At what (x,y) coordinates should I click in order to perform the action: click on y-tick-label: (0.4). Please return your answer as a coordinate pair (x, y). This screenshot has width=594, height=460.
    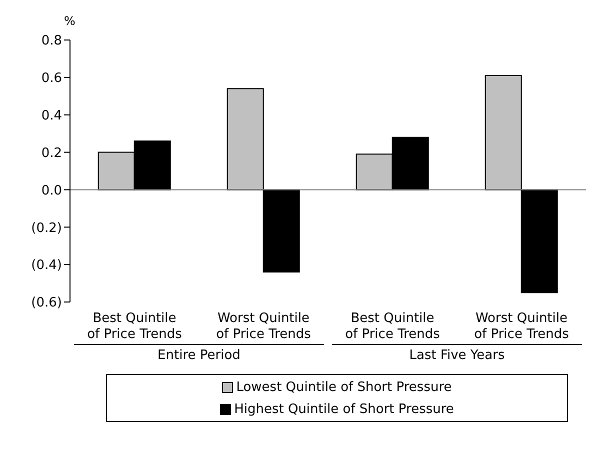
    Looking at the image, I should click on (46, 266).